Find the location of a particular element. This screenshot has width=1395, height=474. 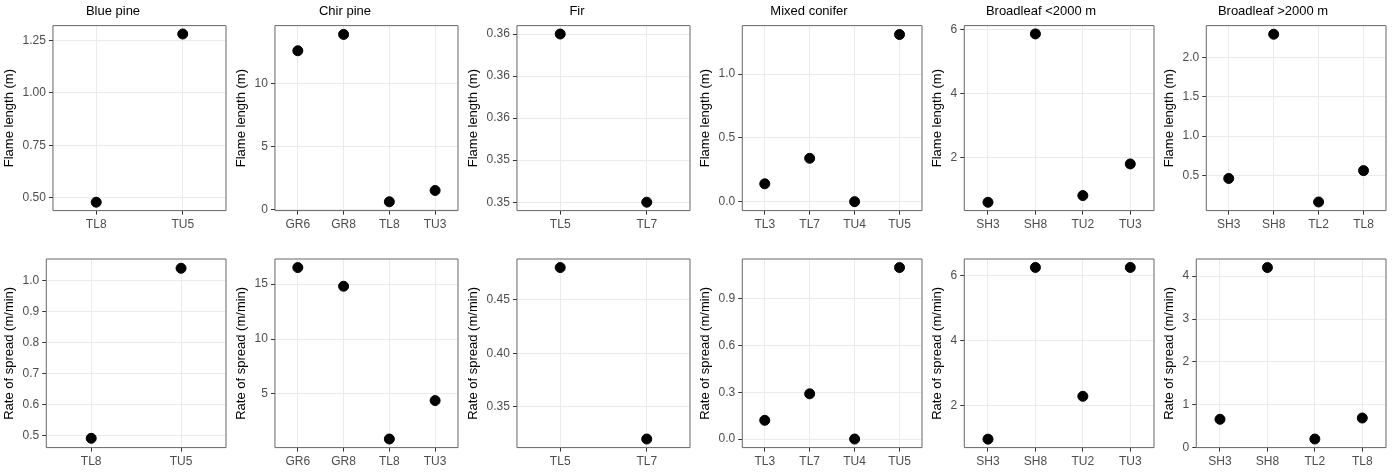

chart-title: Broadleaf >2000 m is located at coordinates (1273, 11).